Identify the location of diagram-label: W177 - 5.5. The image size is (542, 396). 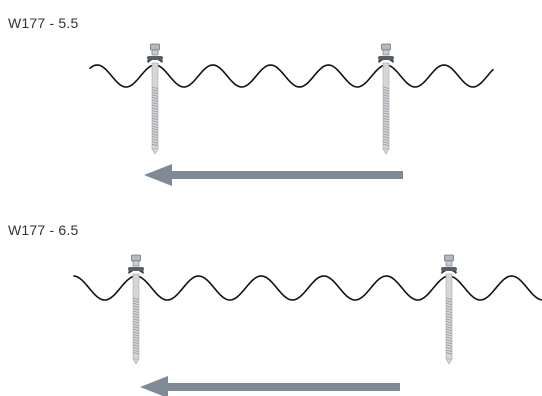
(43, 23).